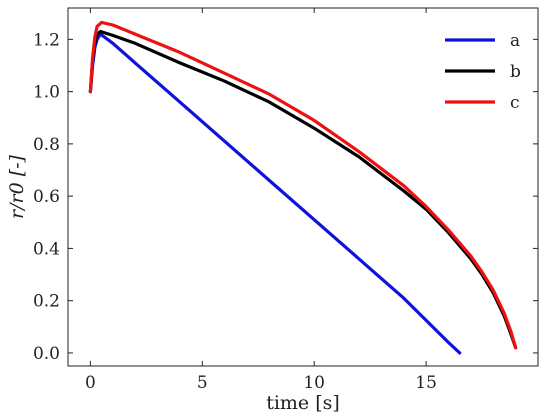  I want to click on y-axis-title: r/r0 [-], so click(17, 186).